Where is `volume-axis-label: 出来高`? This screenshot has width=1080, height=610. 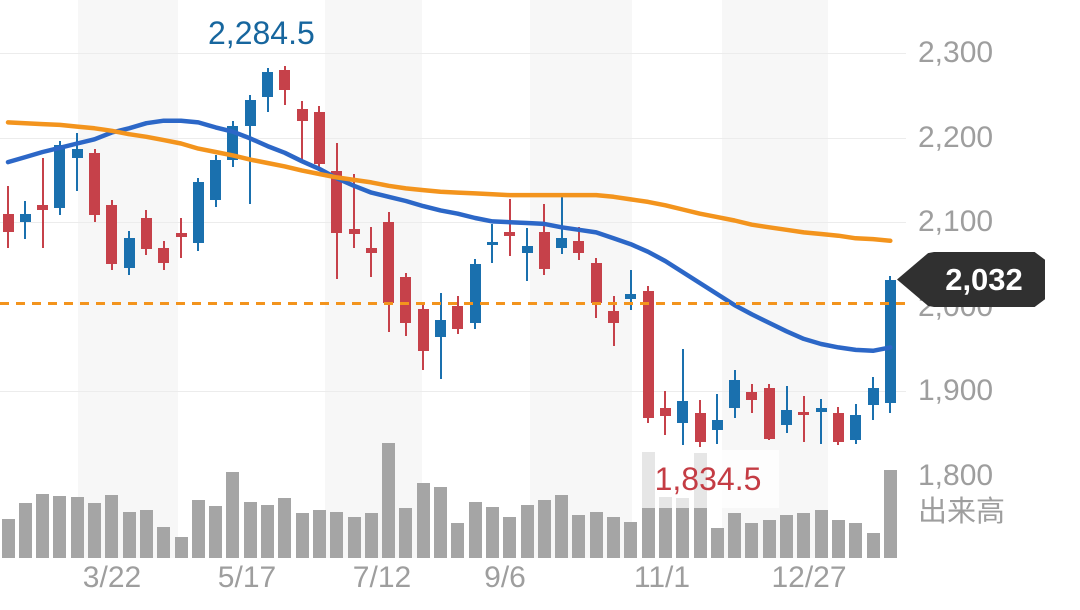 volume-axis-label: 出来高 is located at coordinates (962, 512).